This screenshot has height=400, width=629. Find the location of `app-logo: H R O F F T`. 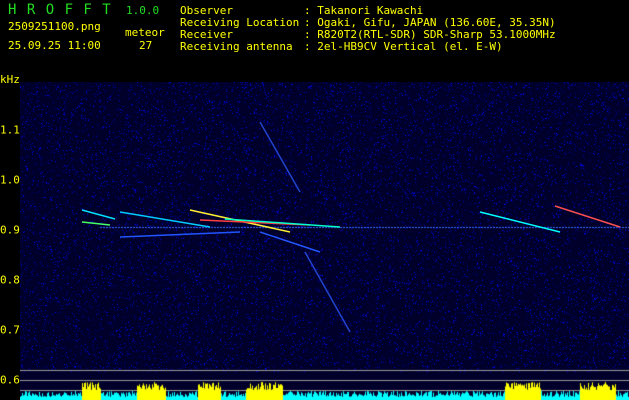

app-logo: H R O F F T is located at coordinates (60, 10).